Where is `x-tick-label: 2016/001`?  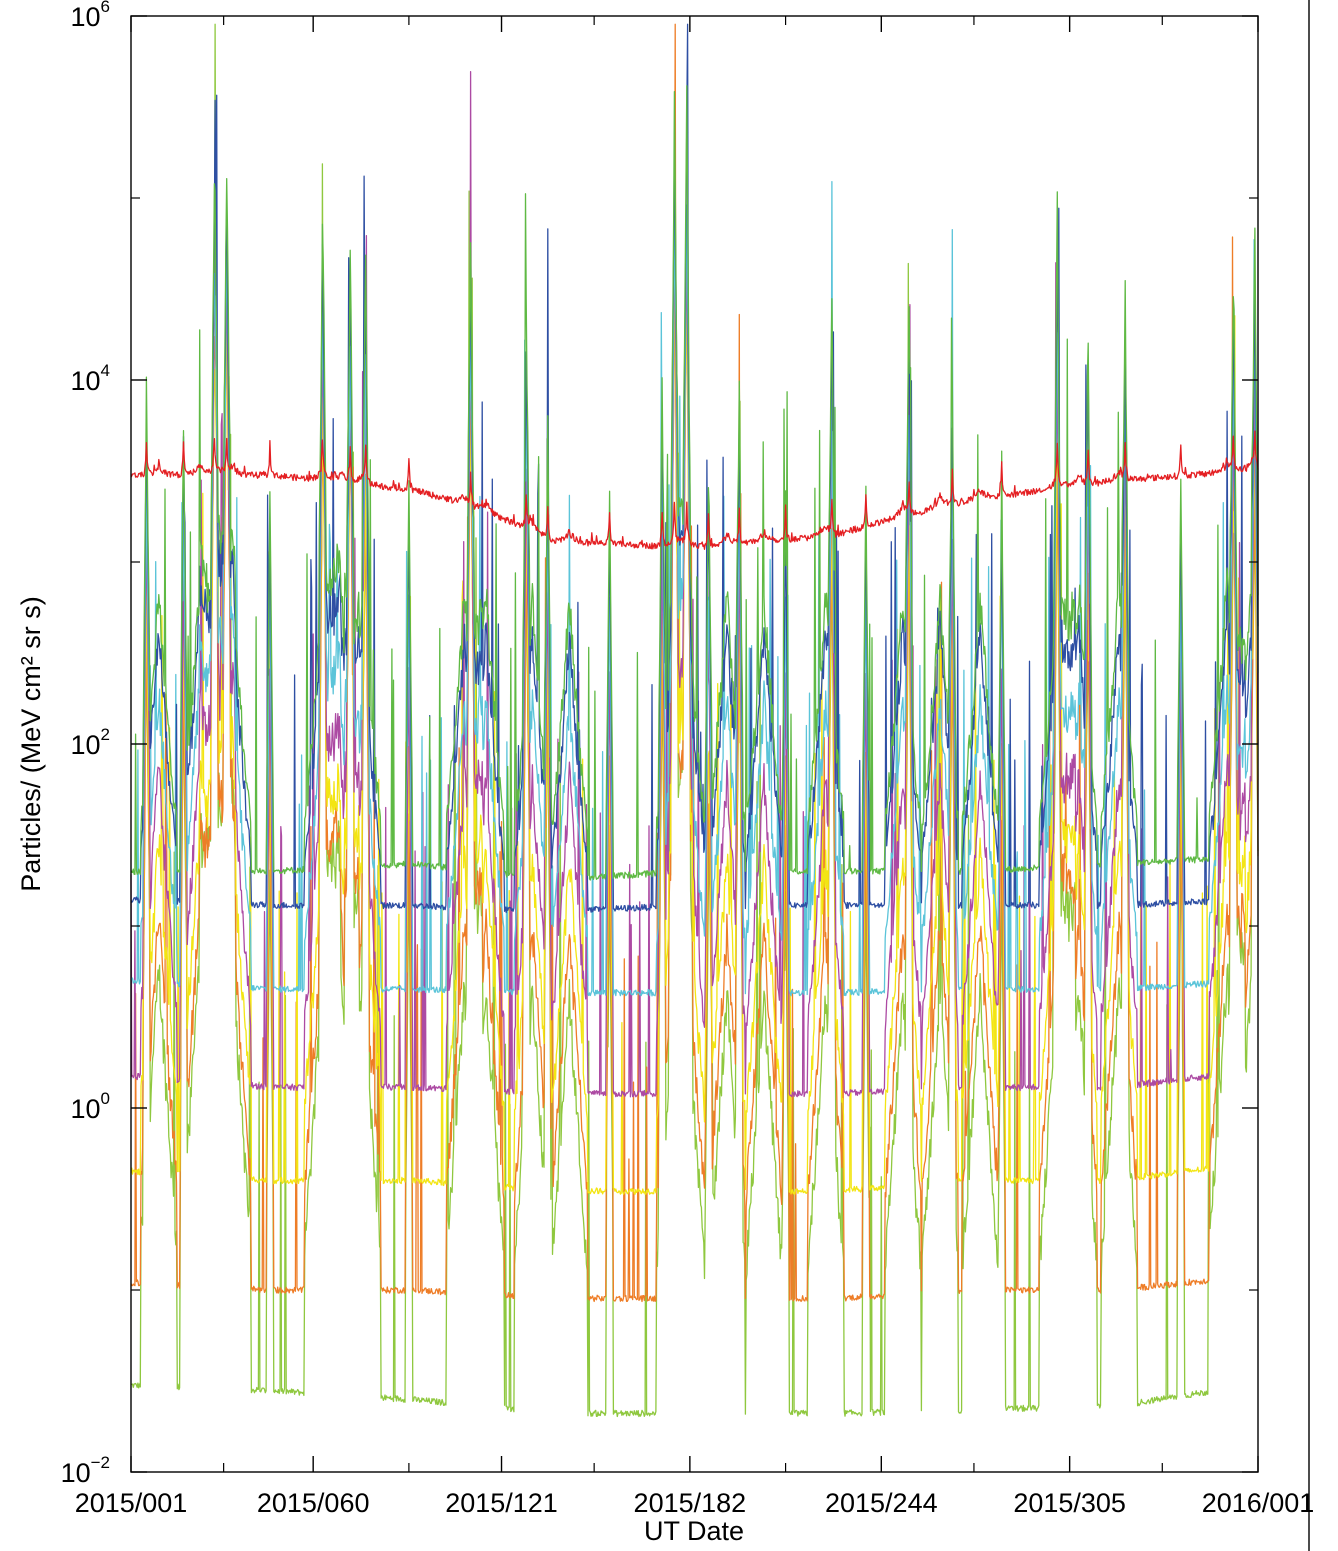 x-tick-label: 2016/001 is located at coordinates (1258, 1503).